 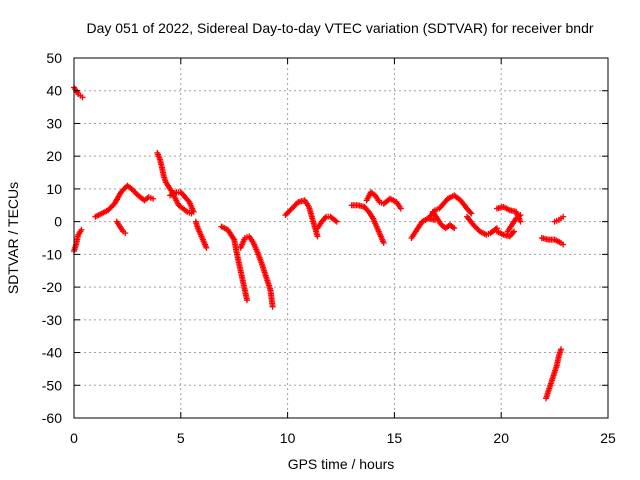 What do you see at coordinates (383, 200) in the screenshot?
I see `series-s13` at bounding box center [383, 200].